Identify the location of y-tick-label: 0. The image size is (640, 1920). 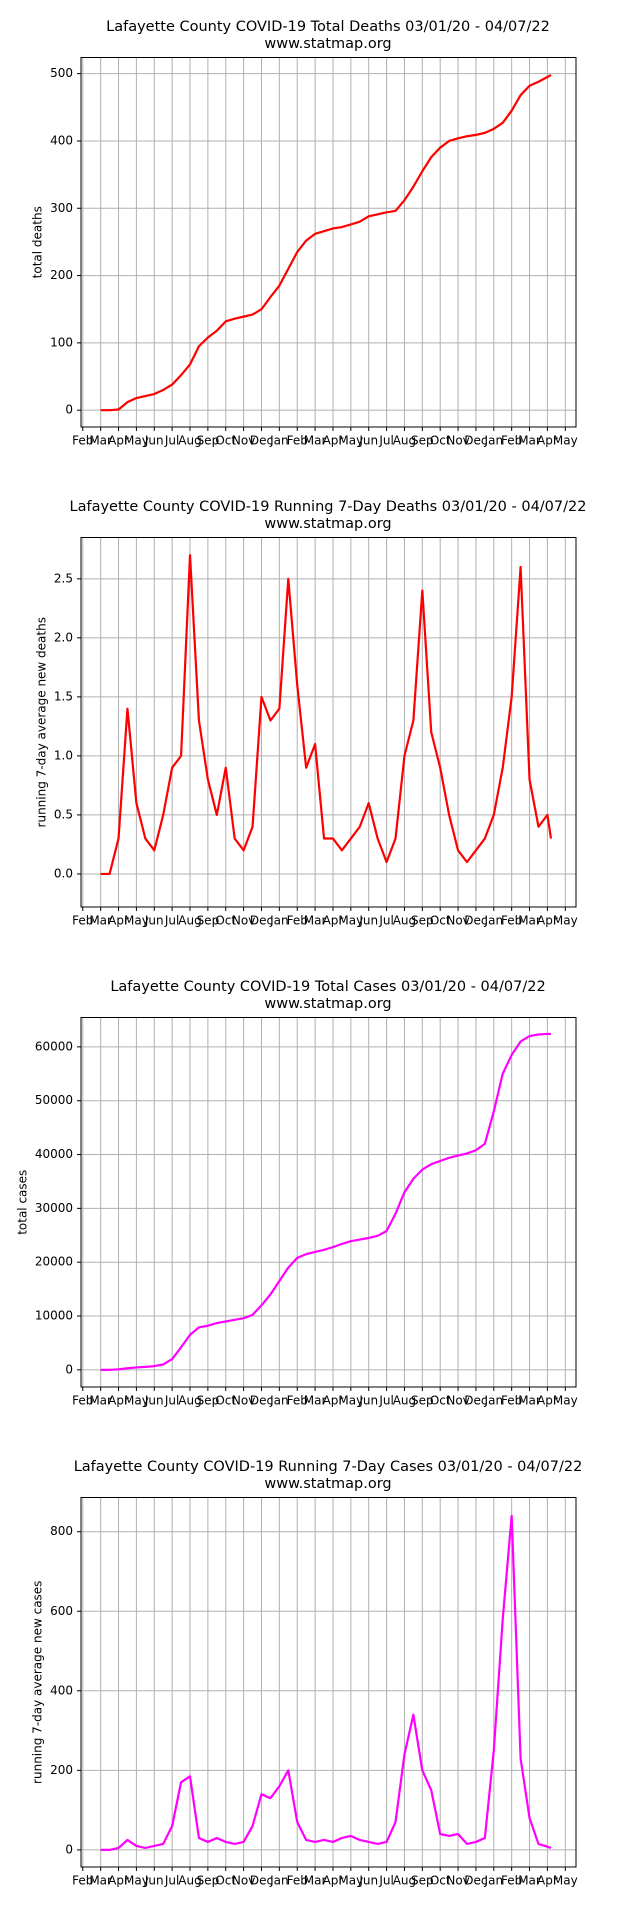
(69, 1369).